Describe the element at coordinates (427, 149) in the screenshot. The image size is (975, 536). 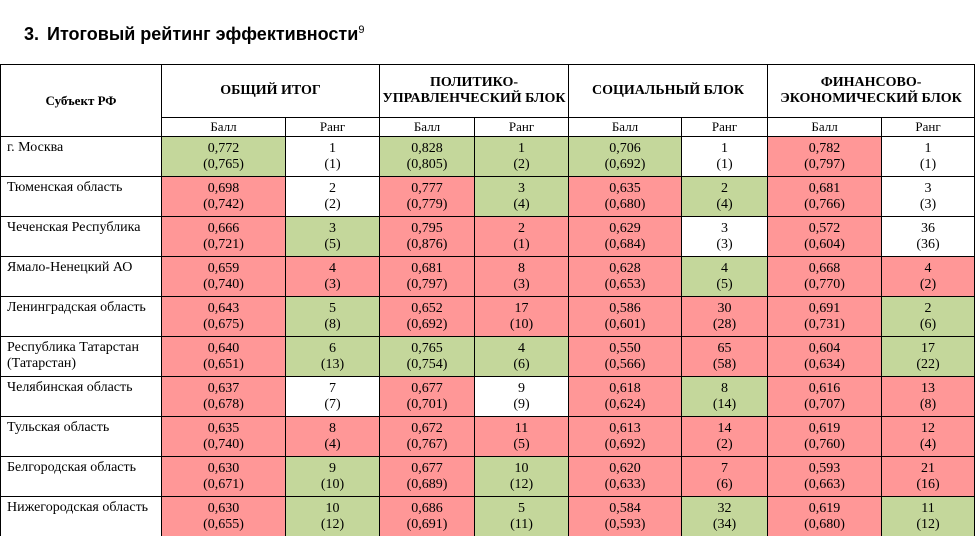
I see `current-value: 0,828` at that location.